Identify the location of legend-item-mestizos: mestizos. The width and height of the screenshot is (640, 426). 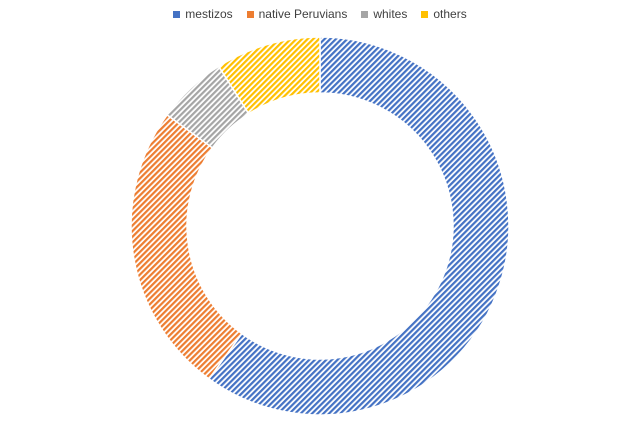
(203, 14).